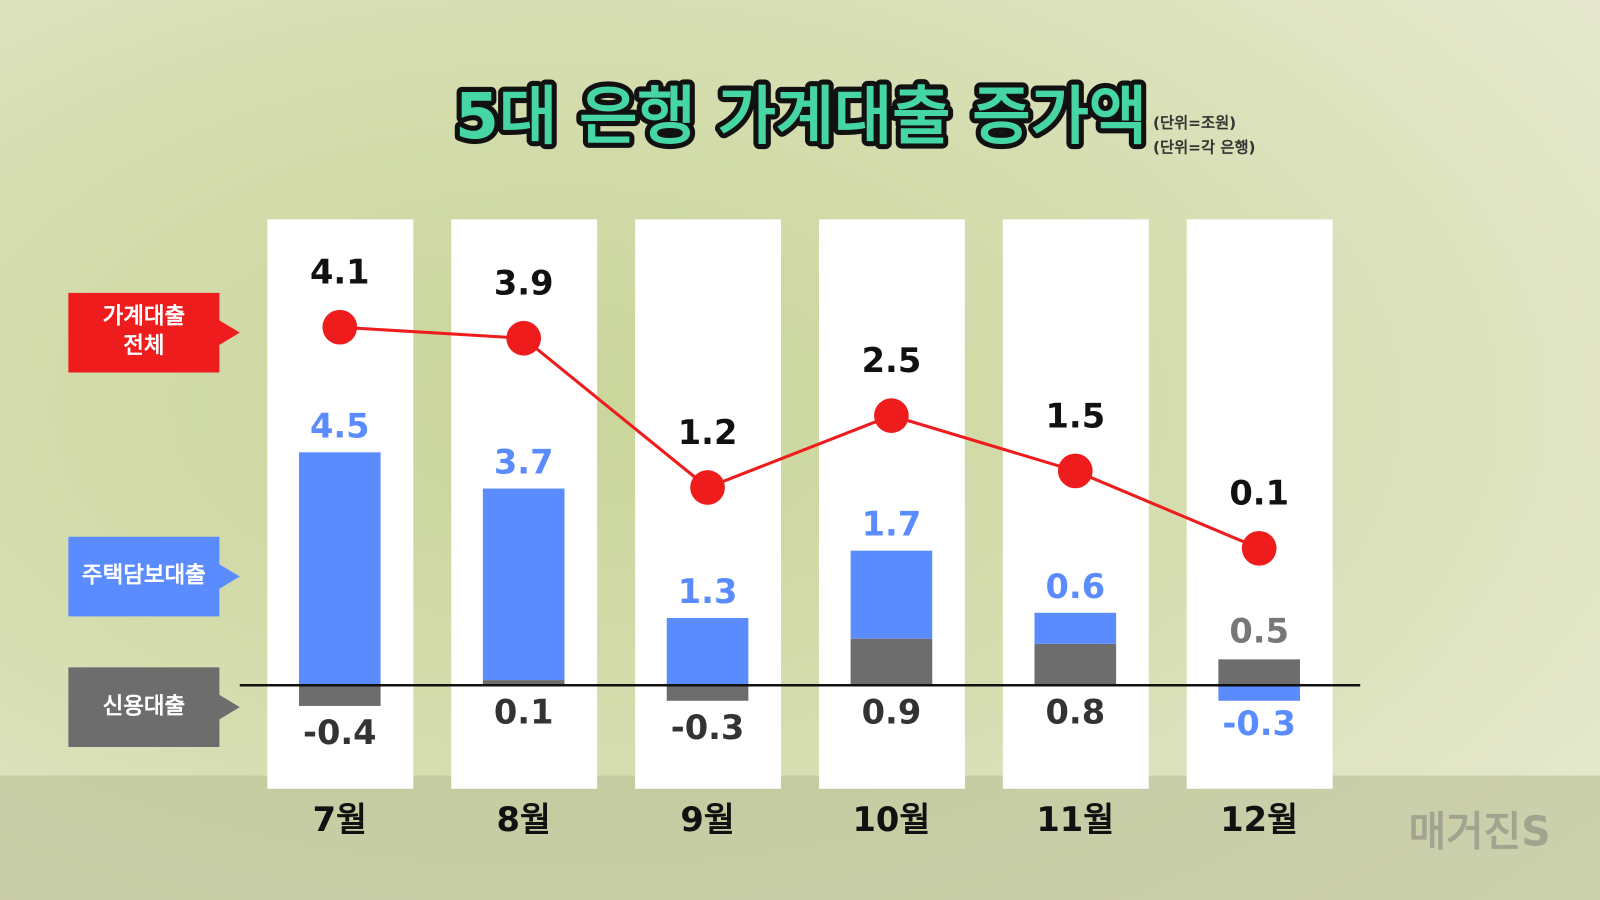 Image resolution: width=1600 pixels, height=900 pixels. Describe the element at coordinates (801, 116) in the screenshot. I see `chart-title: 5대 은행 가계대출 증가액` at that location.